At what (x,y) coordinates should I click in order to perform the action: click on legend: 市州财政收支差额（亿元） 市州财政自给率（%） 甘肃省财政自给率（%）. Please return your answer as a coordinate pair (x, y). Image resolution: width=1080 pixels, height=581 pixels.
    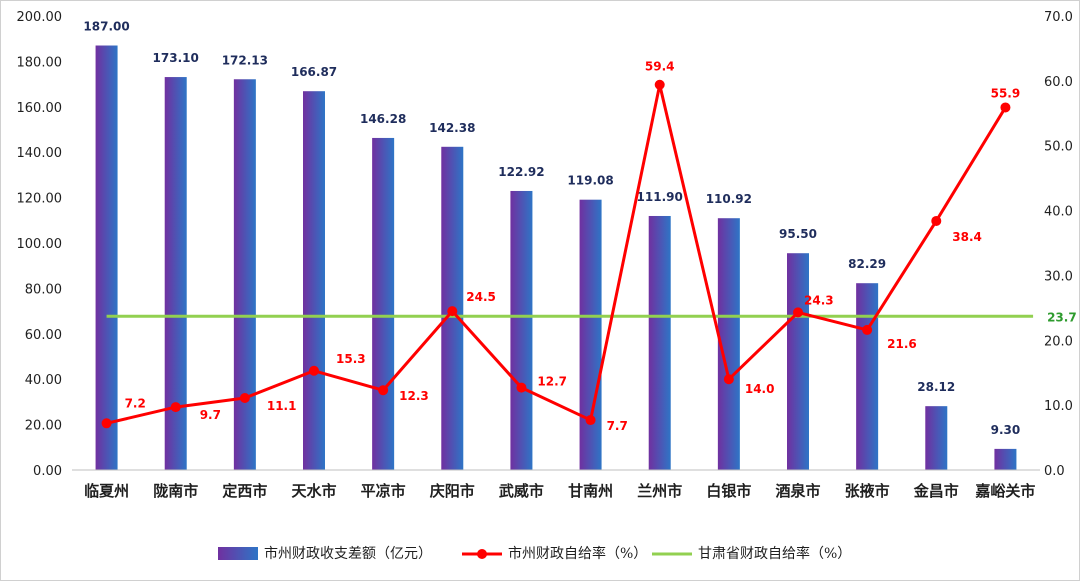
    Looking at the image, I should click on (534, 553).